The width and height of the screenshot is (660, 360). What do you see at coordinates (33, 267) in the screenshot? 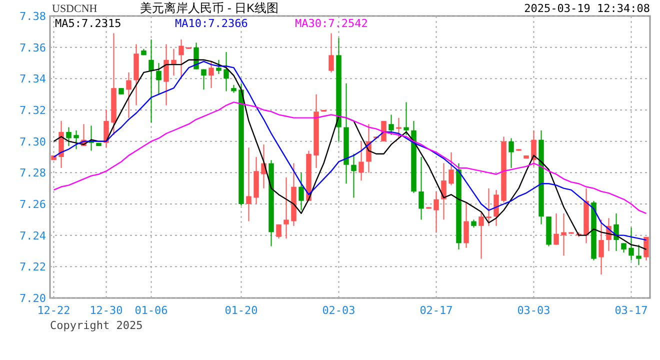
I see `y-tick-label: 7.22` at bounding box center [33, 267].